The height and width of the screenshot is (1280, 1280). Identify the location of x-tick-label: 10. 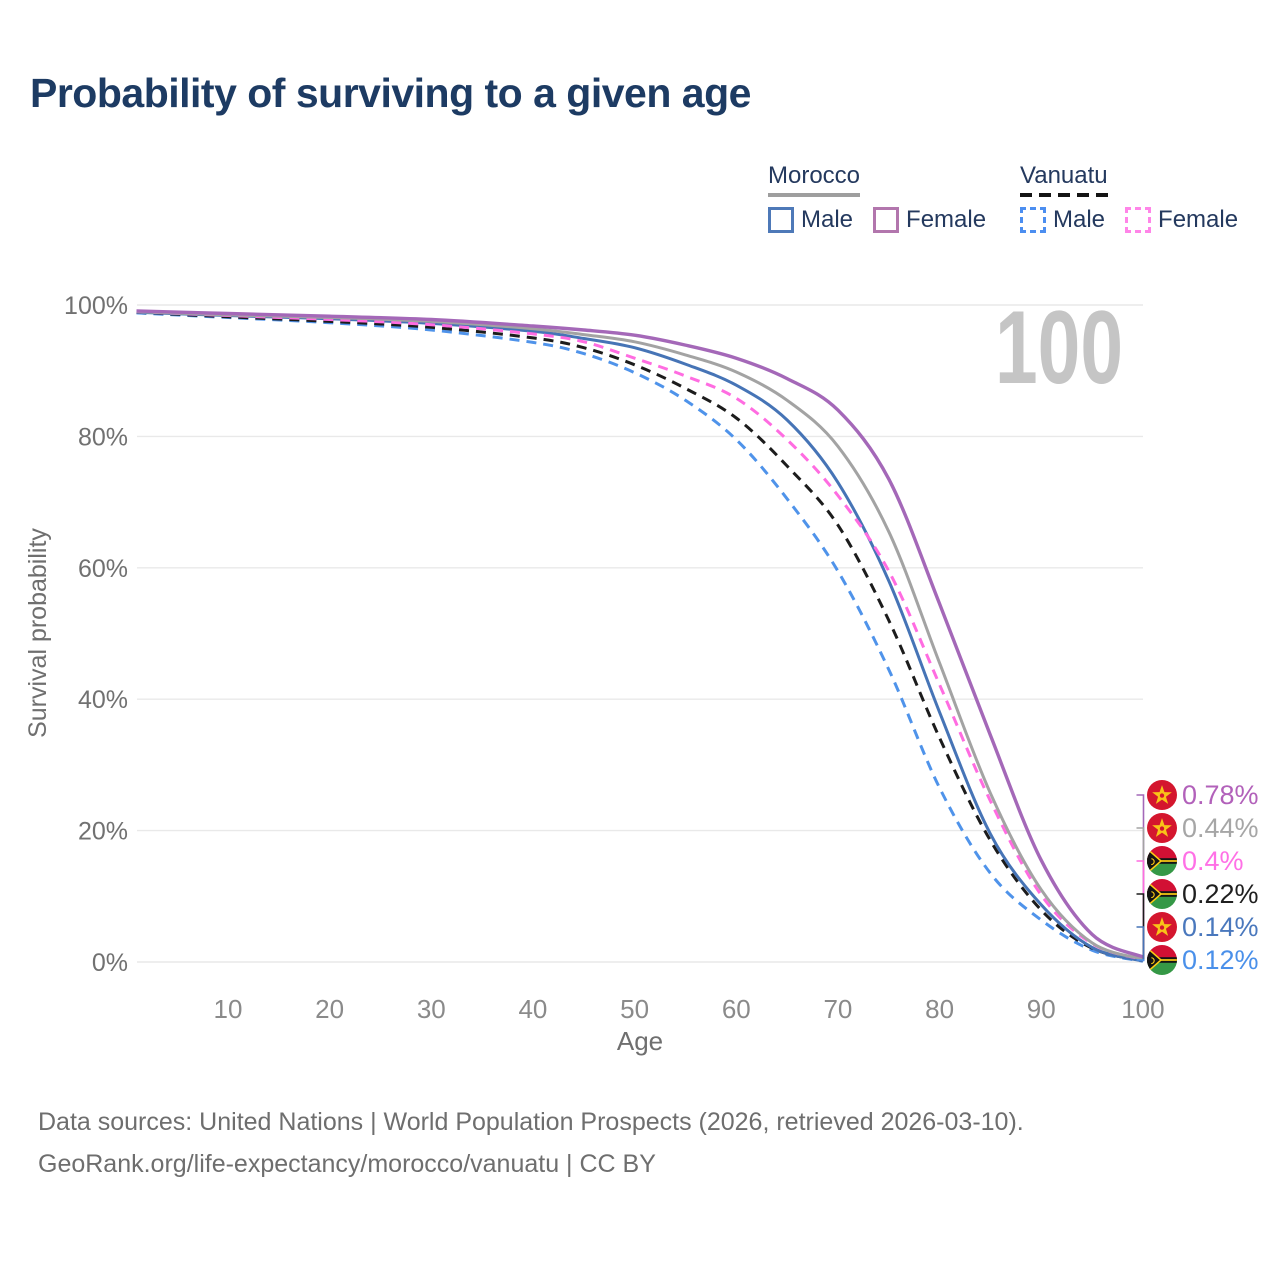
(228, 1009).